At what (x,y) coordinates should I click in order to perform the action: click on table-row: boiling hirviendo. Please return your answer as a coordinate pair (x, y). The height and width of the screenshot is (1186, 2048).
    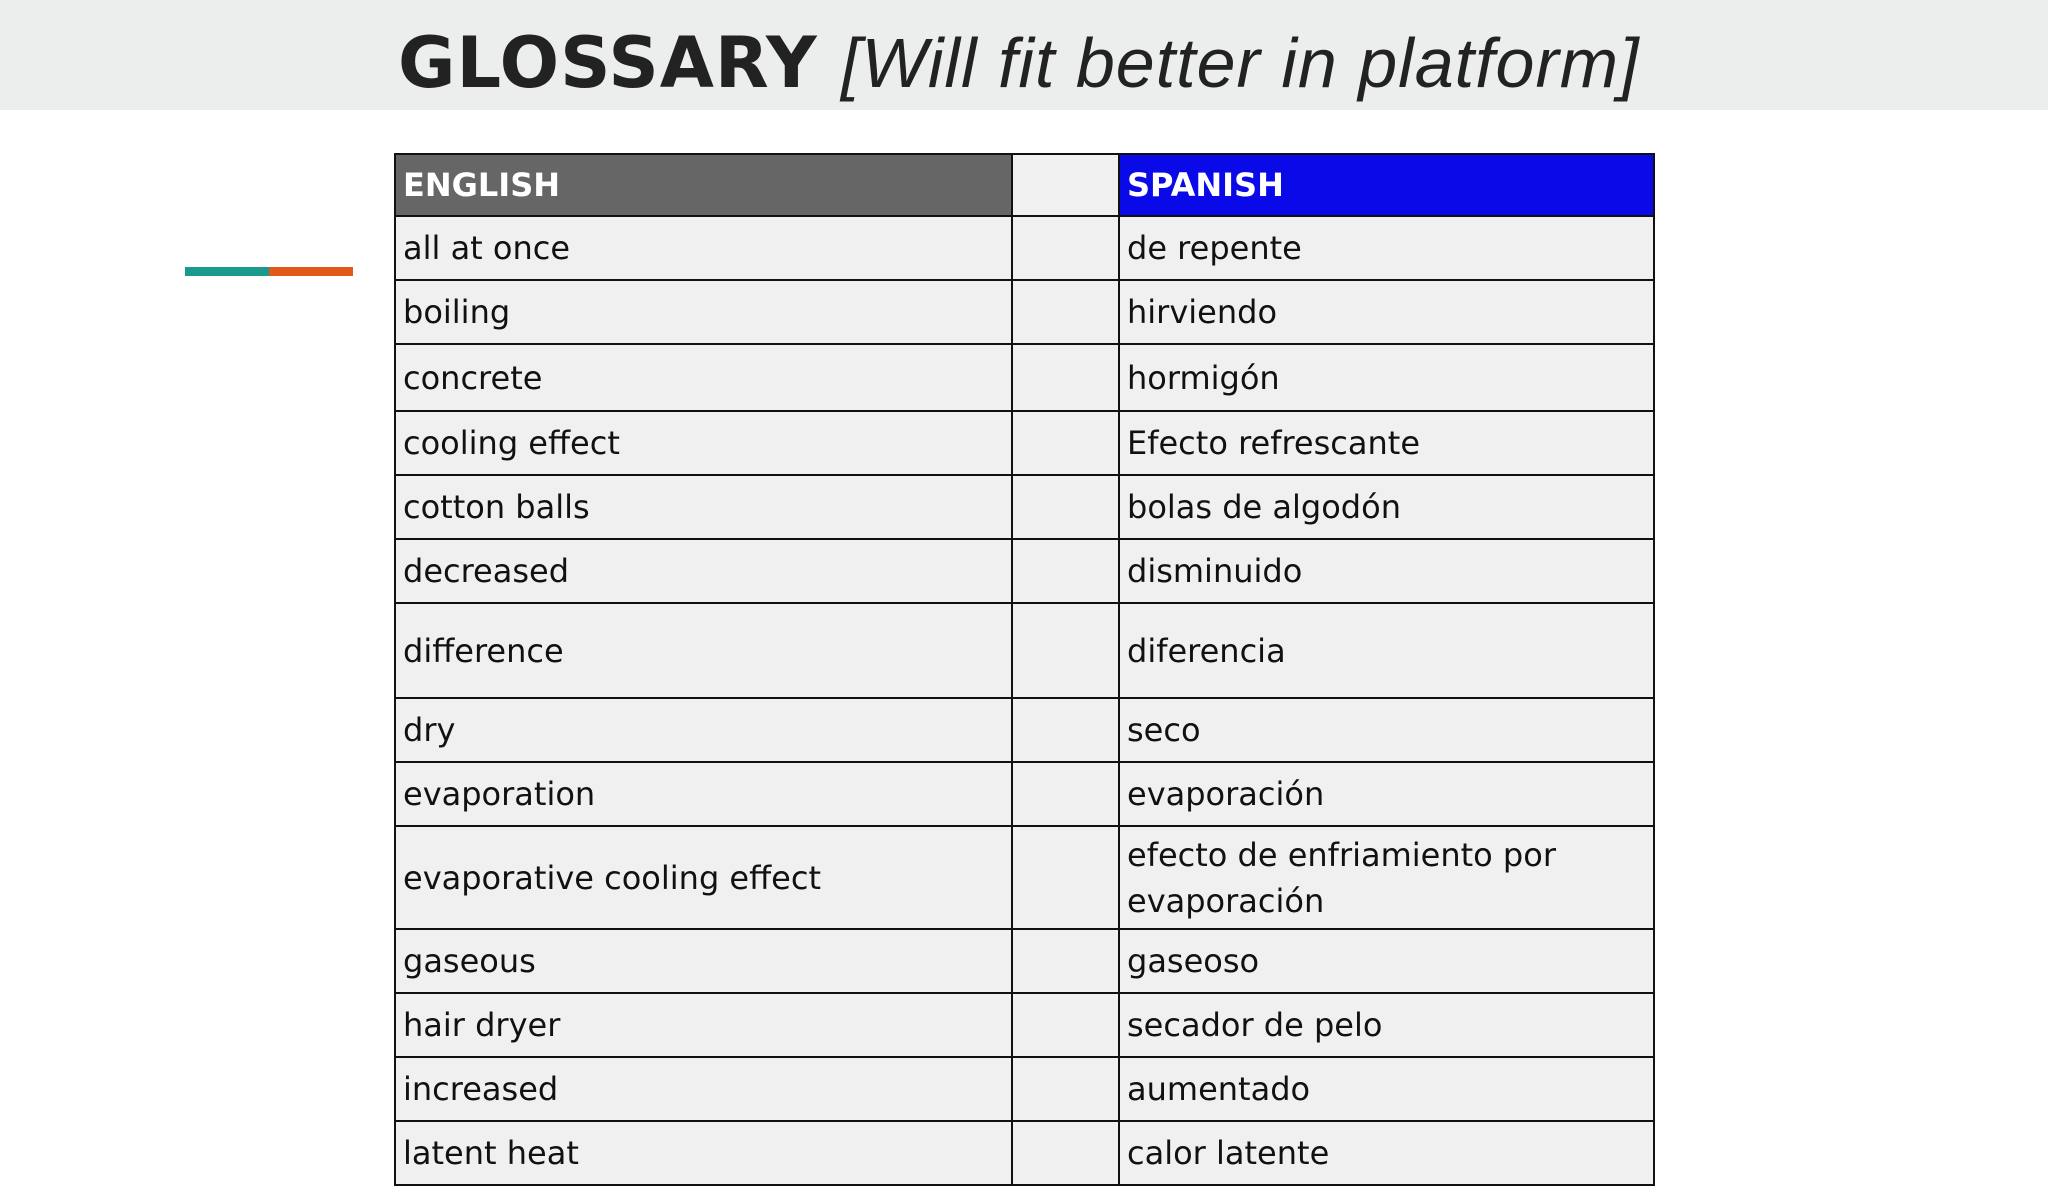
    Looking at the image, I should click on (1024, 312).